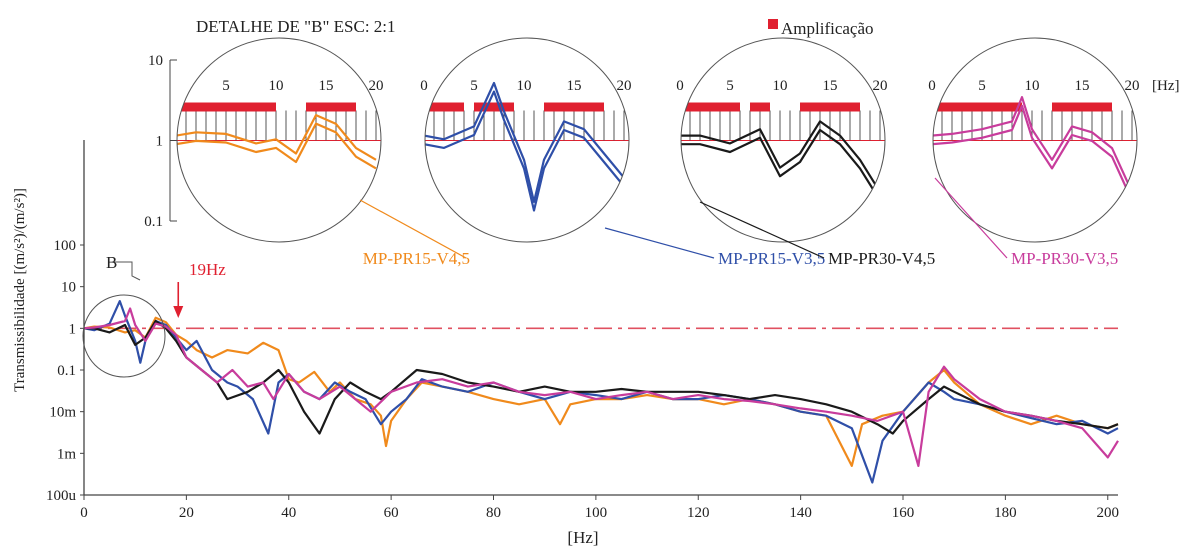 The height and width of the screenshot is (549, 1192). I want to click on x-tick-label: 140, so click(800, 513).